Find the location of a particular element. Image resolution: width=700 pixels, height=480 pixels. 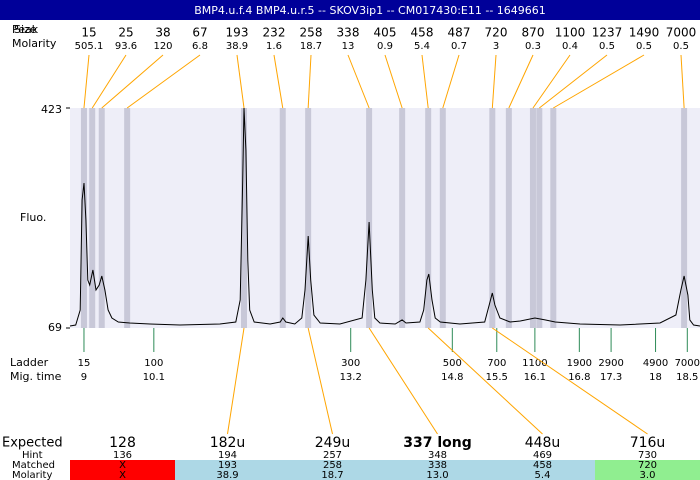

matched: X is located at coordinates (122, 465).